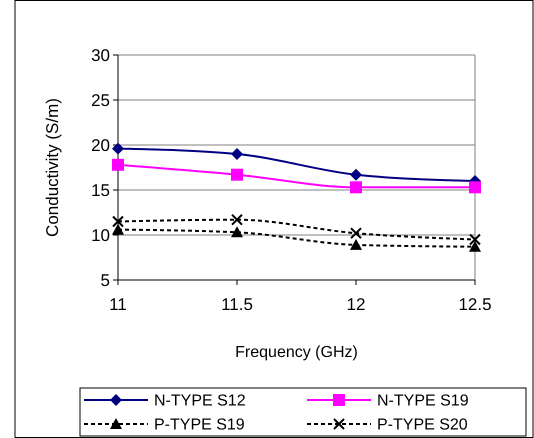 This screenshot has height=438, width=534. What do you see at coordinates (100, 235) in the screenshot?
I see `y-tick-label: 10` at bounding box center [100, 235].